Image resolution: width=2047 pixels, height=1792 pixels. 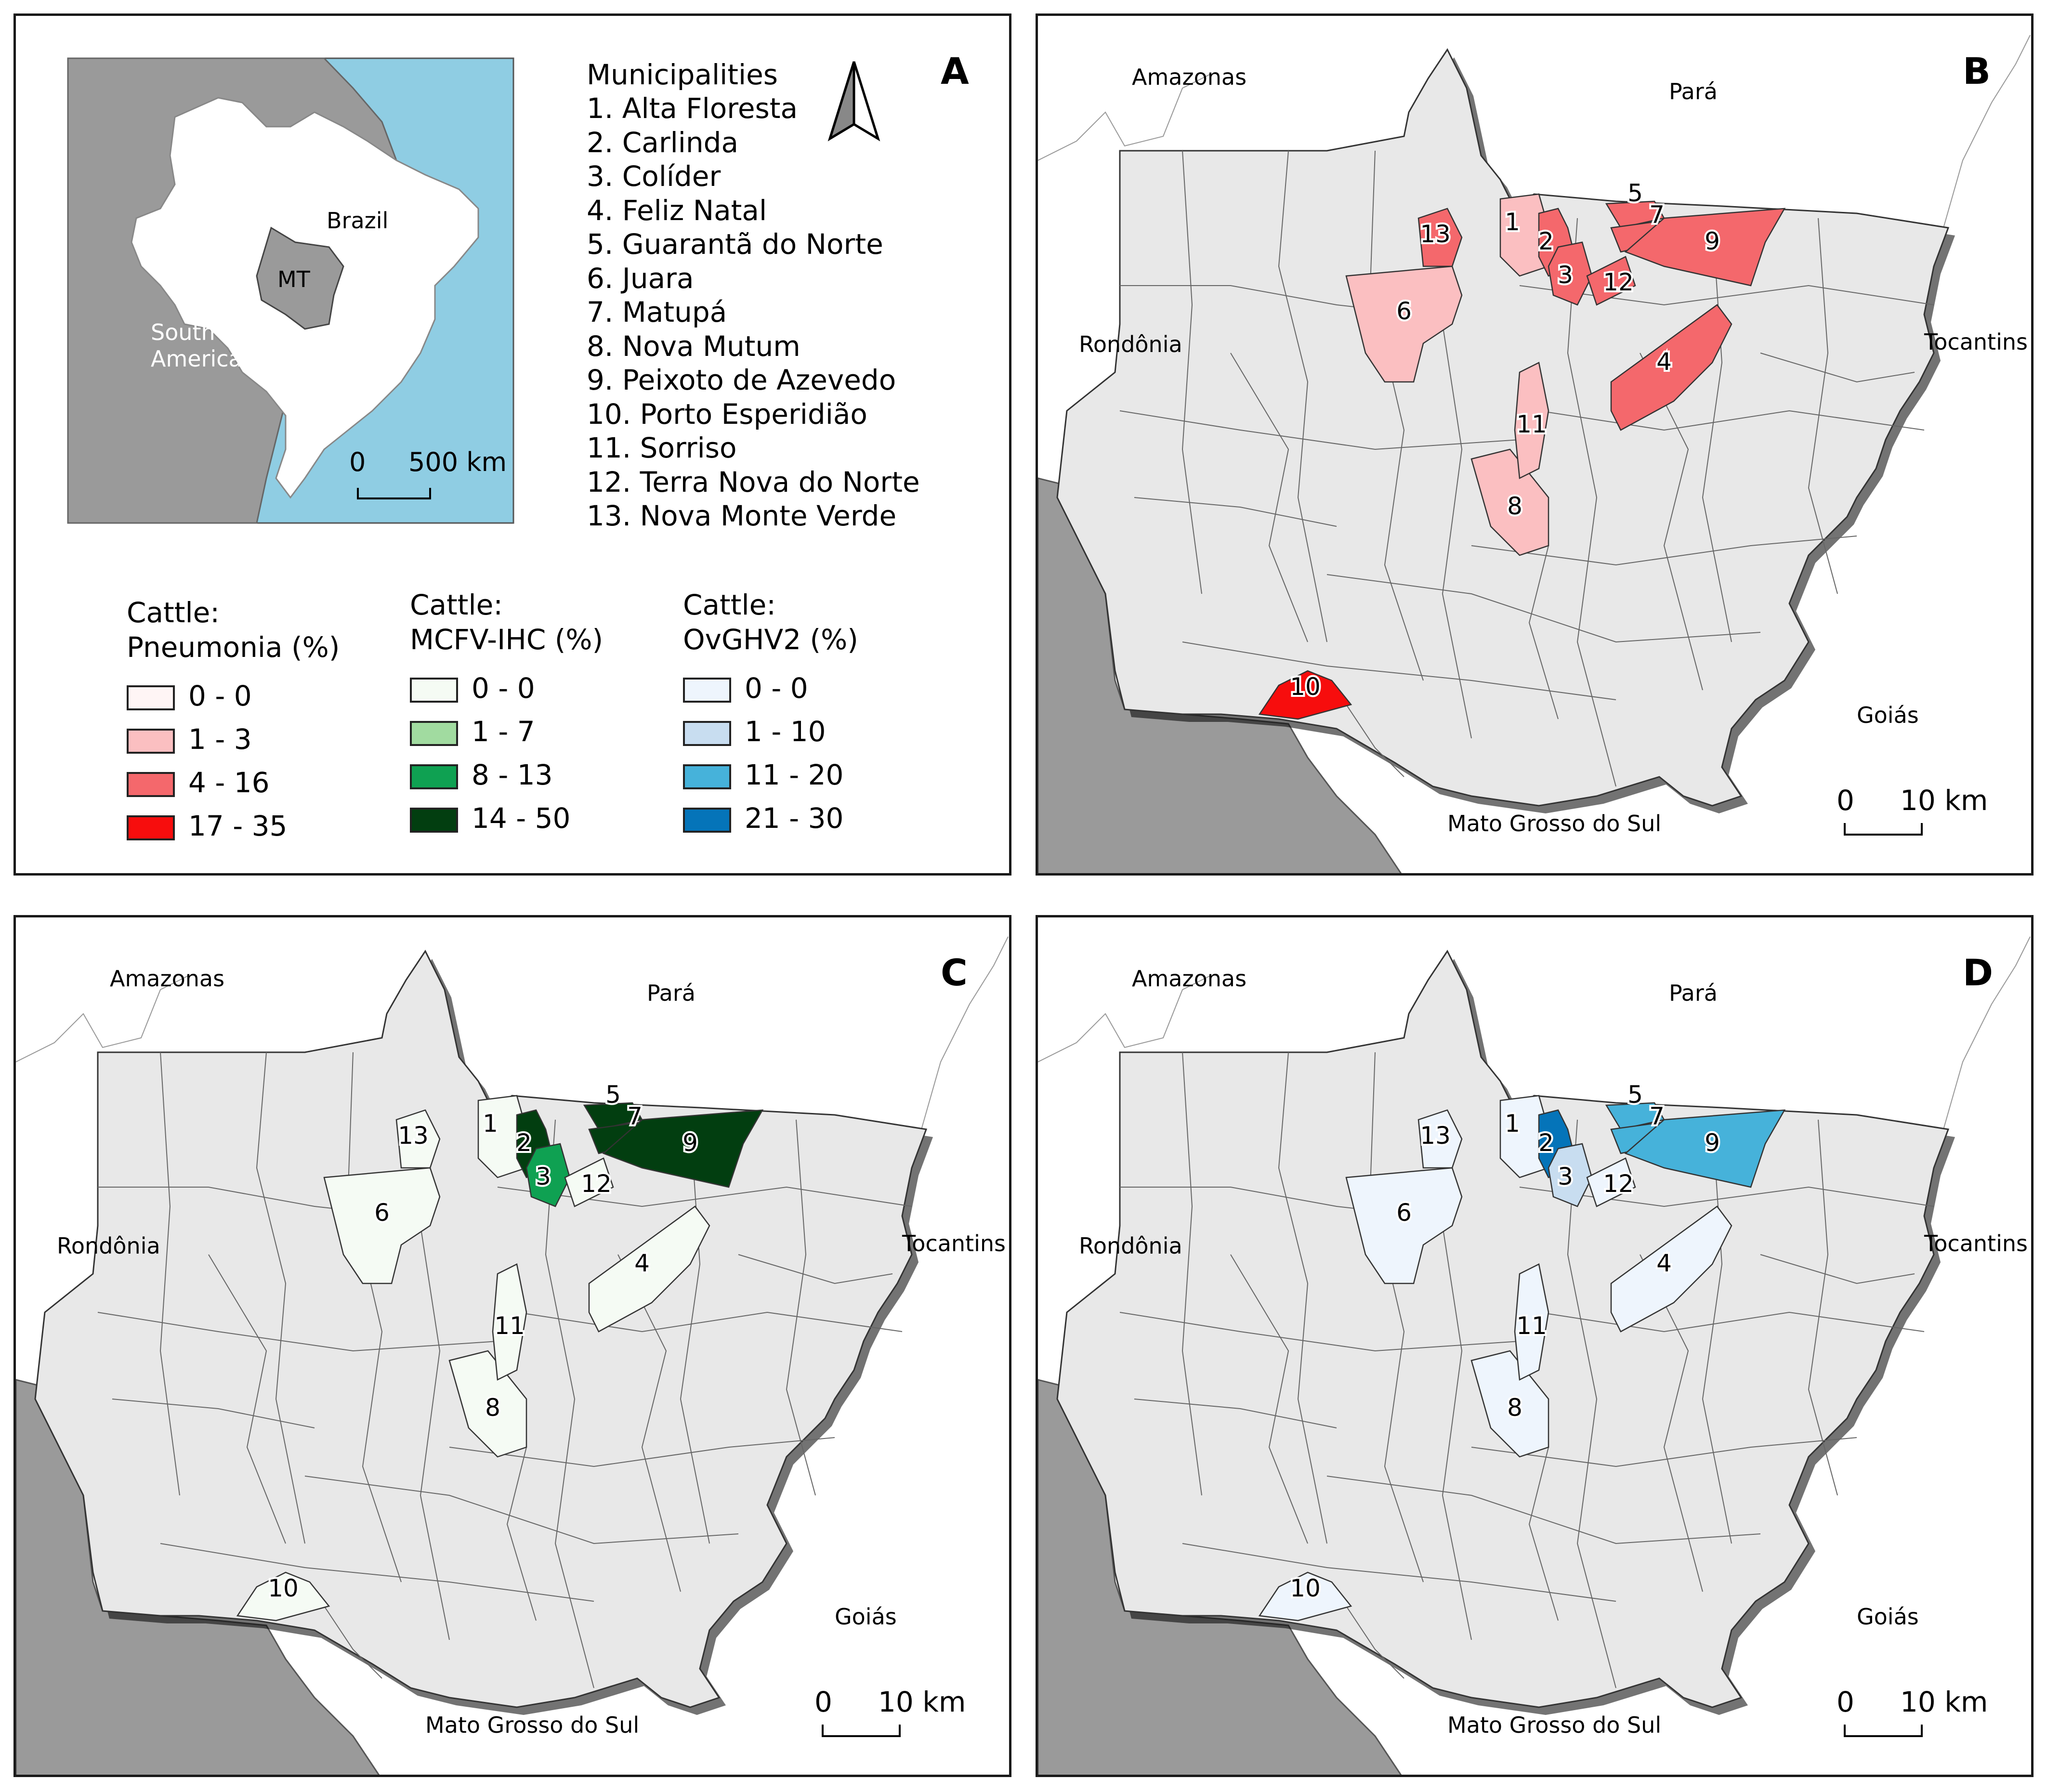 I want to click on state-label-amazonas: Amazonas, so click(x=1190, y=979).